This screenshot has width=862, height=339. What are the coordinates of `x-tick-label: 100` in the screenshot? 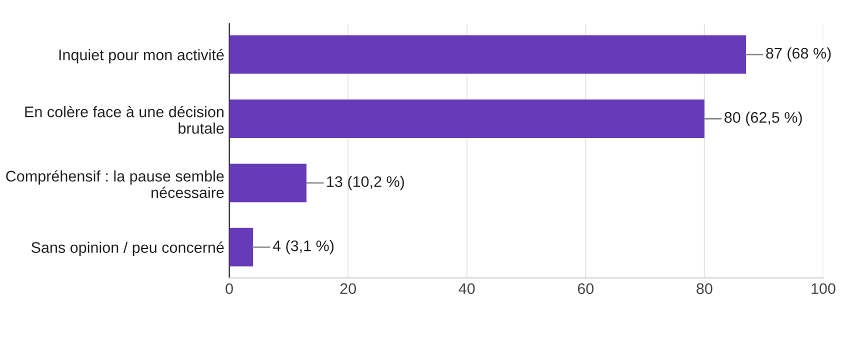 It's located at (824, 288).